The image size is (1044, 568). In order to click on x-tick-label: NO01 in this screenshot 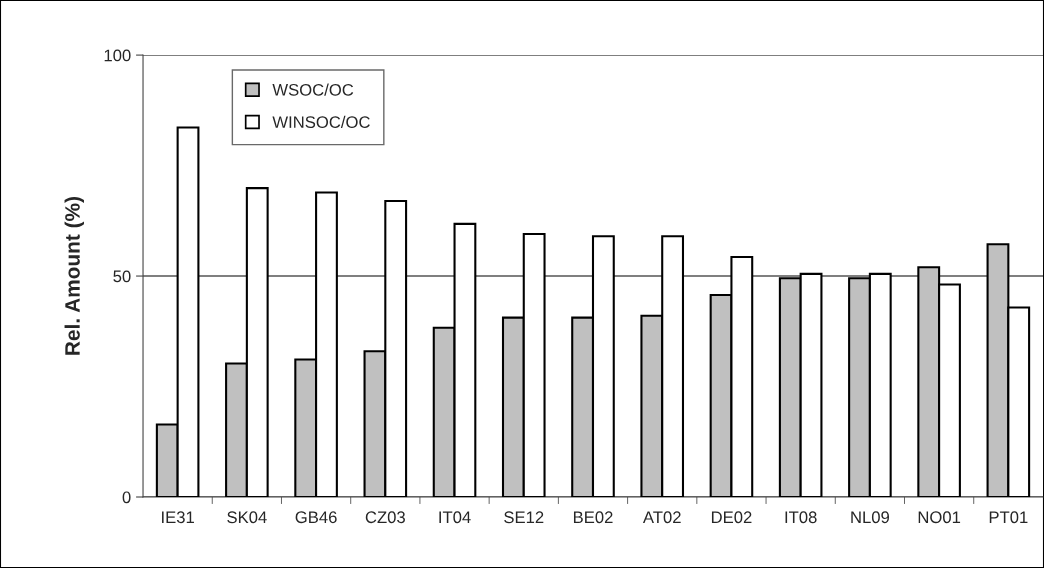, I will do `click(939, 517)`.